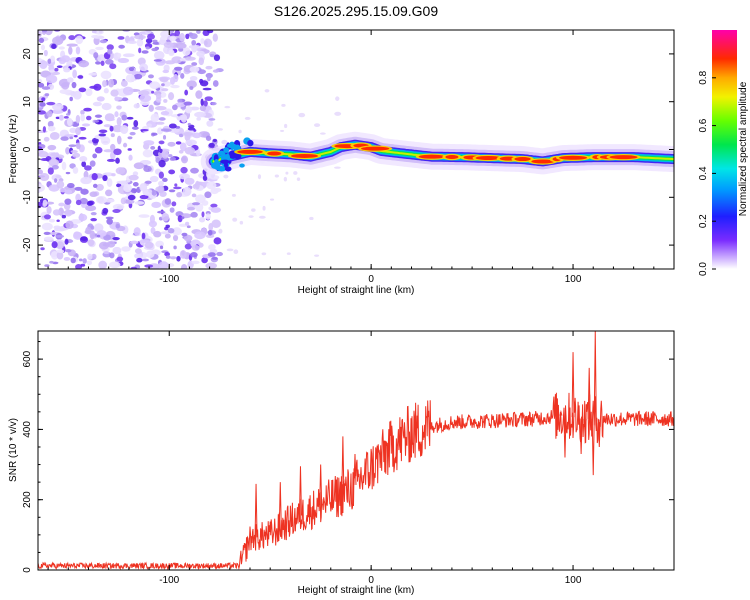 The height and width of the screenshot is (600, 750). Describe the element at coordinates (703, 77) in the screenshot. I see `colorbar-tick-label: 0.8` at that location.